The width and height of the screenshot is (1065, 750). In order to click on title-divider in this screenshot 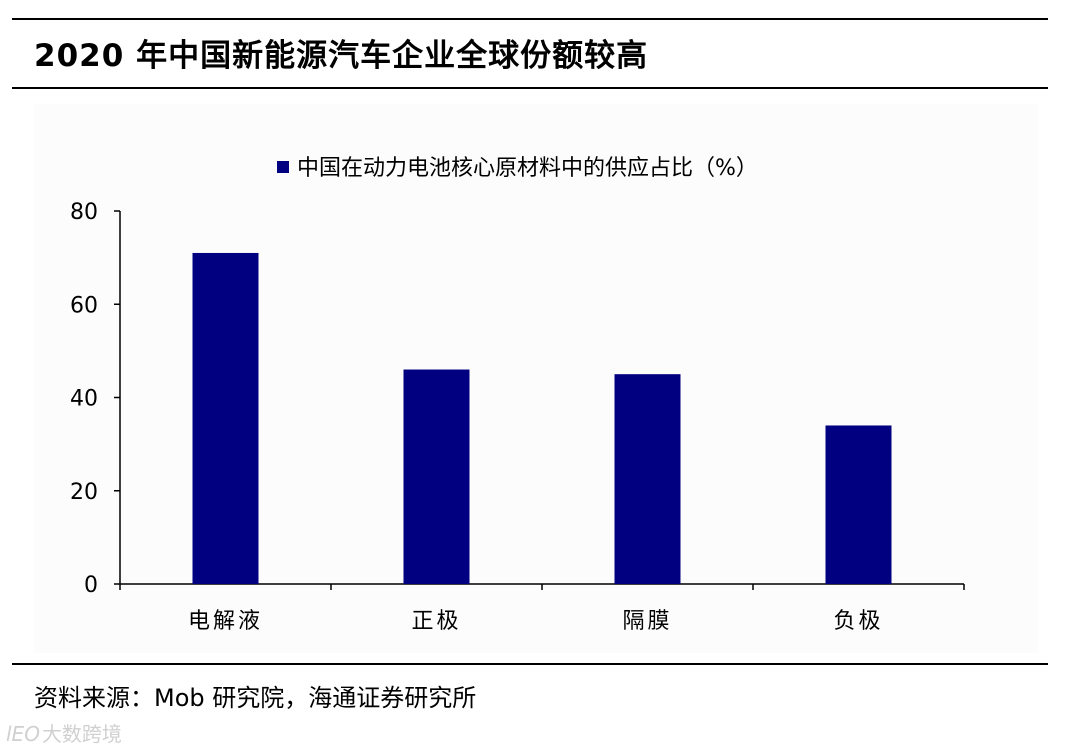, I will do `click(530, 88)`.